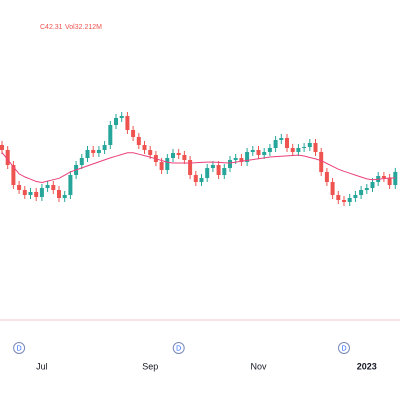 This screenshot has width=400, height=400. I want to click on legend-close: C42.31, so click(51, 27).